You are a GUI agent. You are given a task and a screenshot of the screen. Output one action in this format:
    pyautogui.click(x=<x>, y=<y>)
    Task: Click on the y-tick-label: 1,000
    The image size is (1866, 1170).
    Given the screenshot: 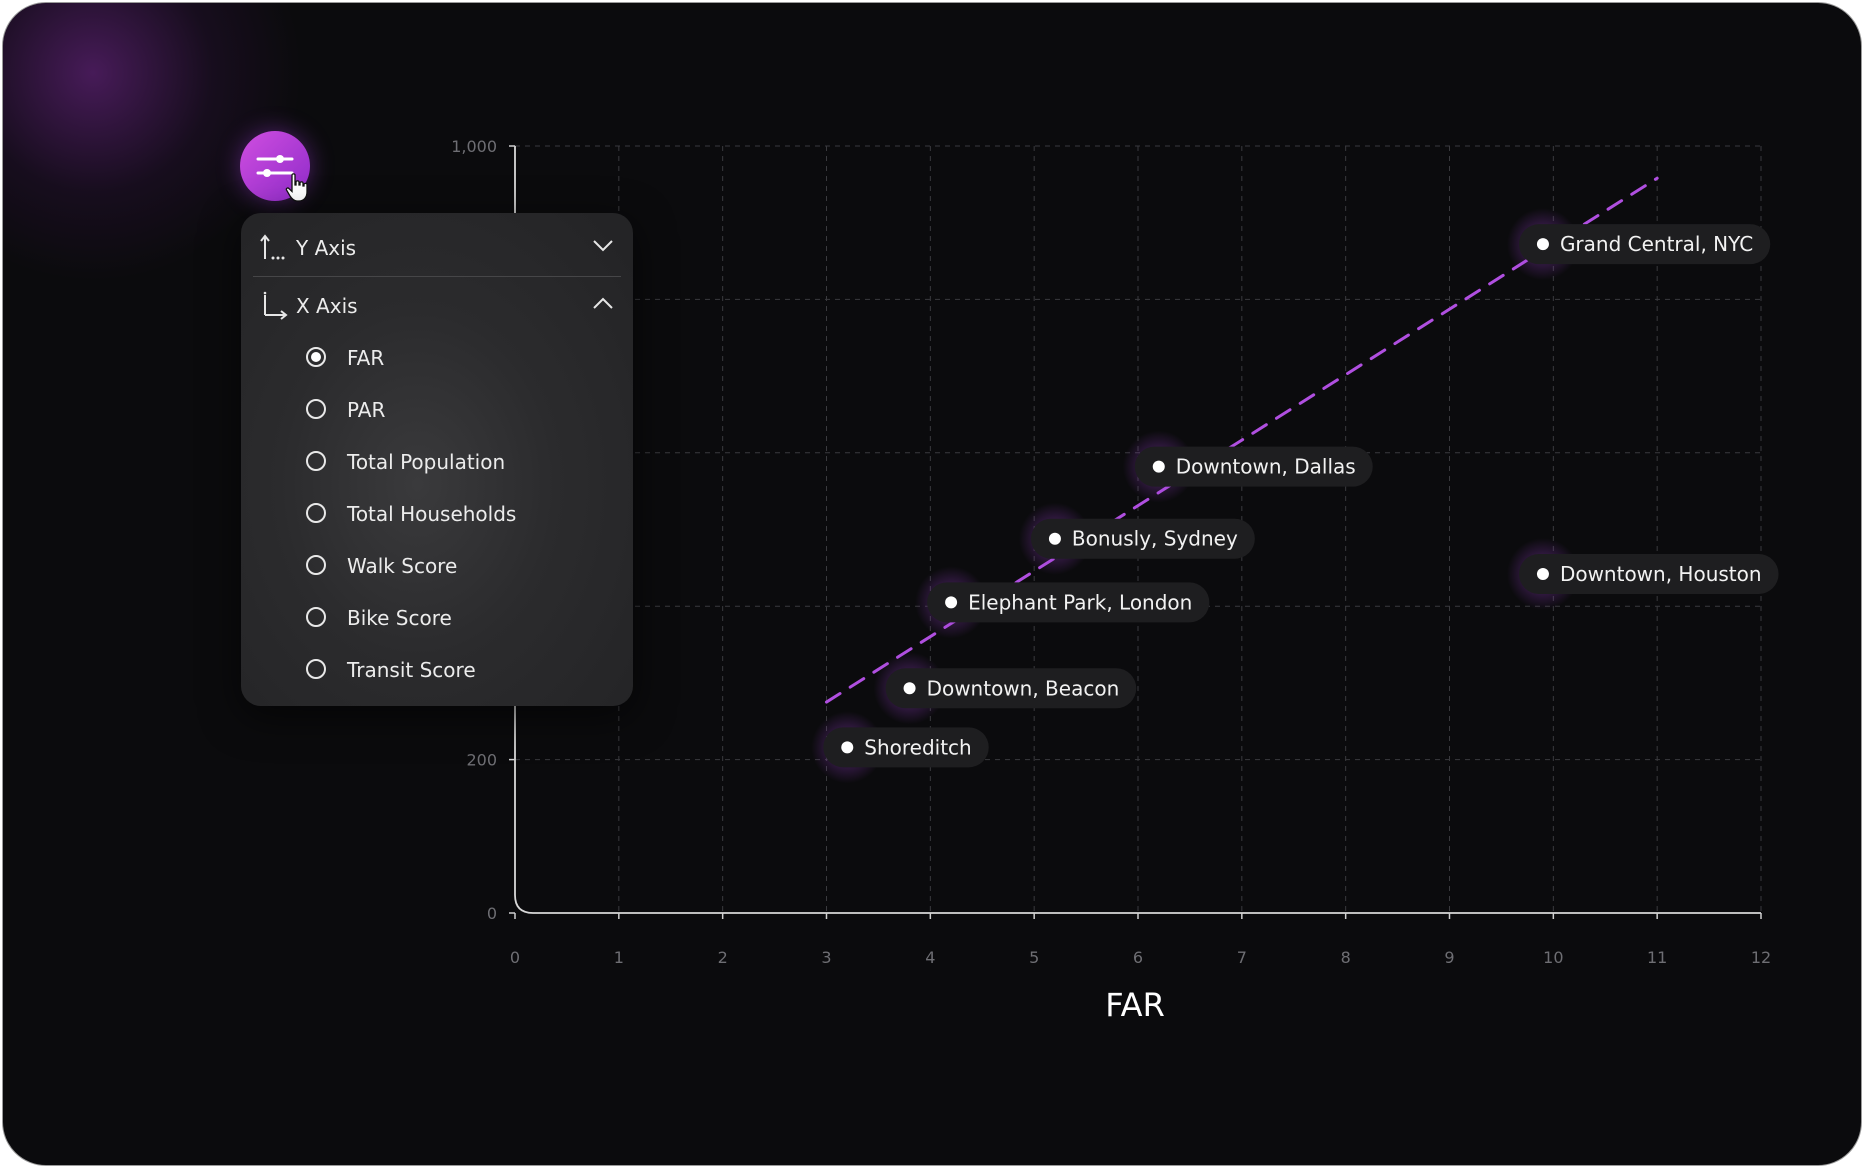 What is the action you would take?
    pyautogui.click(x=474, y=146)
    